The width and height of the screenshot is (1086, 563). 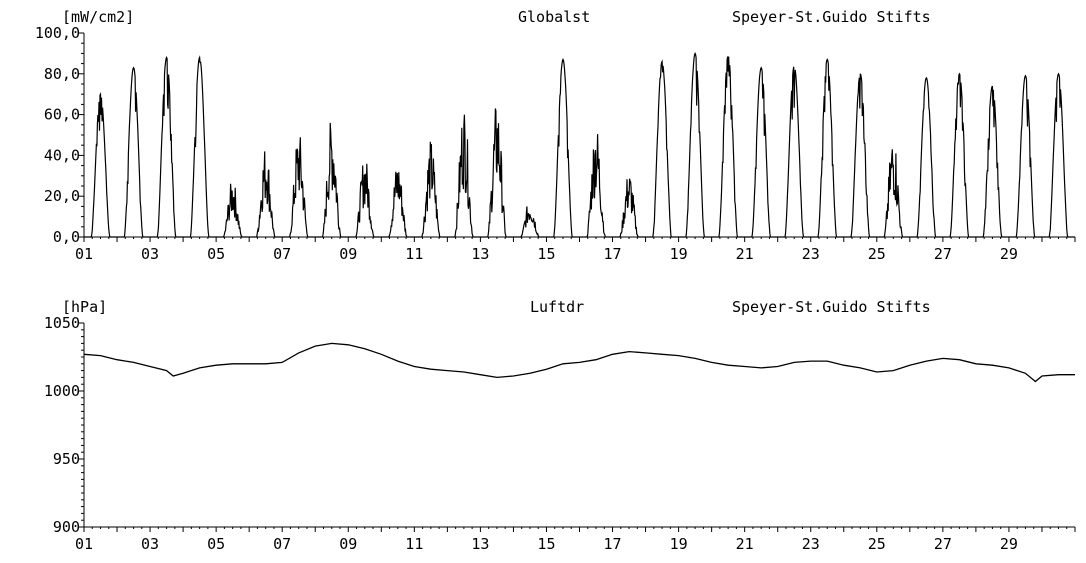 What do you see at coordinates (62, 323) in the screenshot?
I see `y-tick-label: 1050` at bounding box center [62, 323].